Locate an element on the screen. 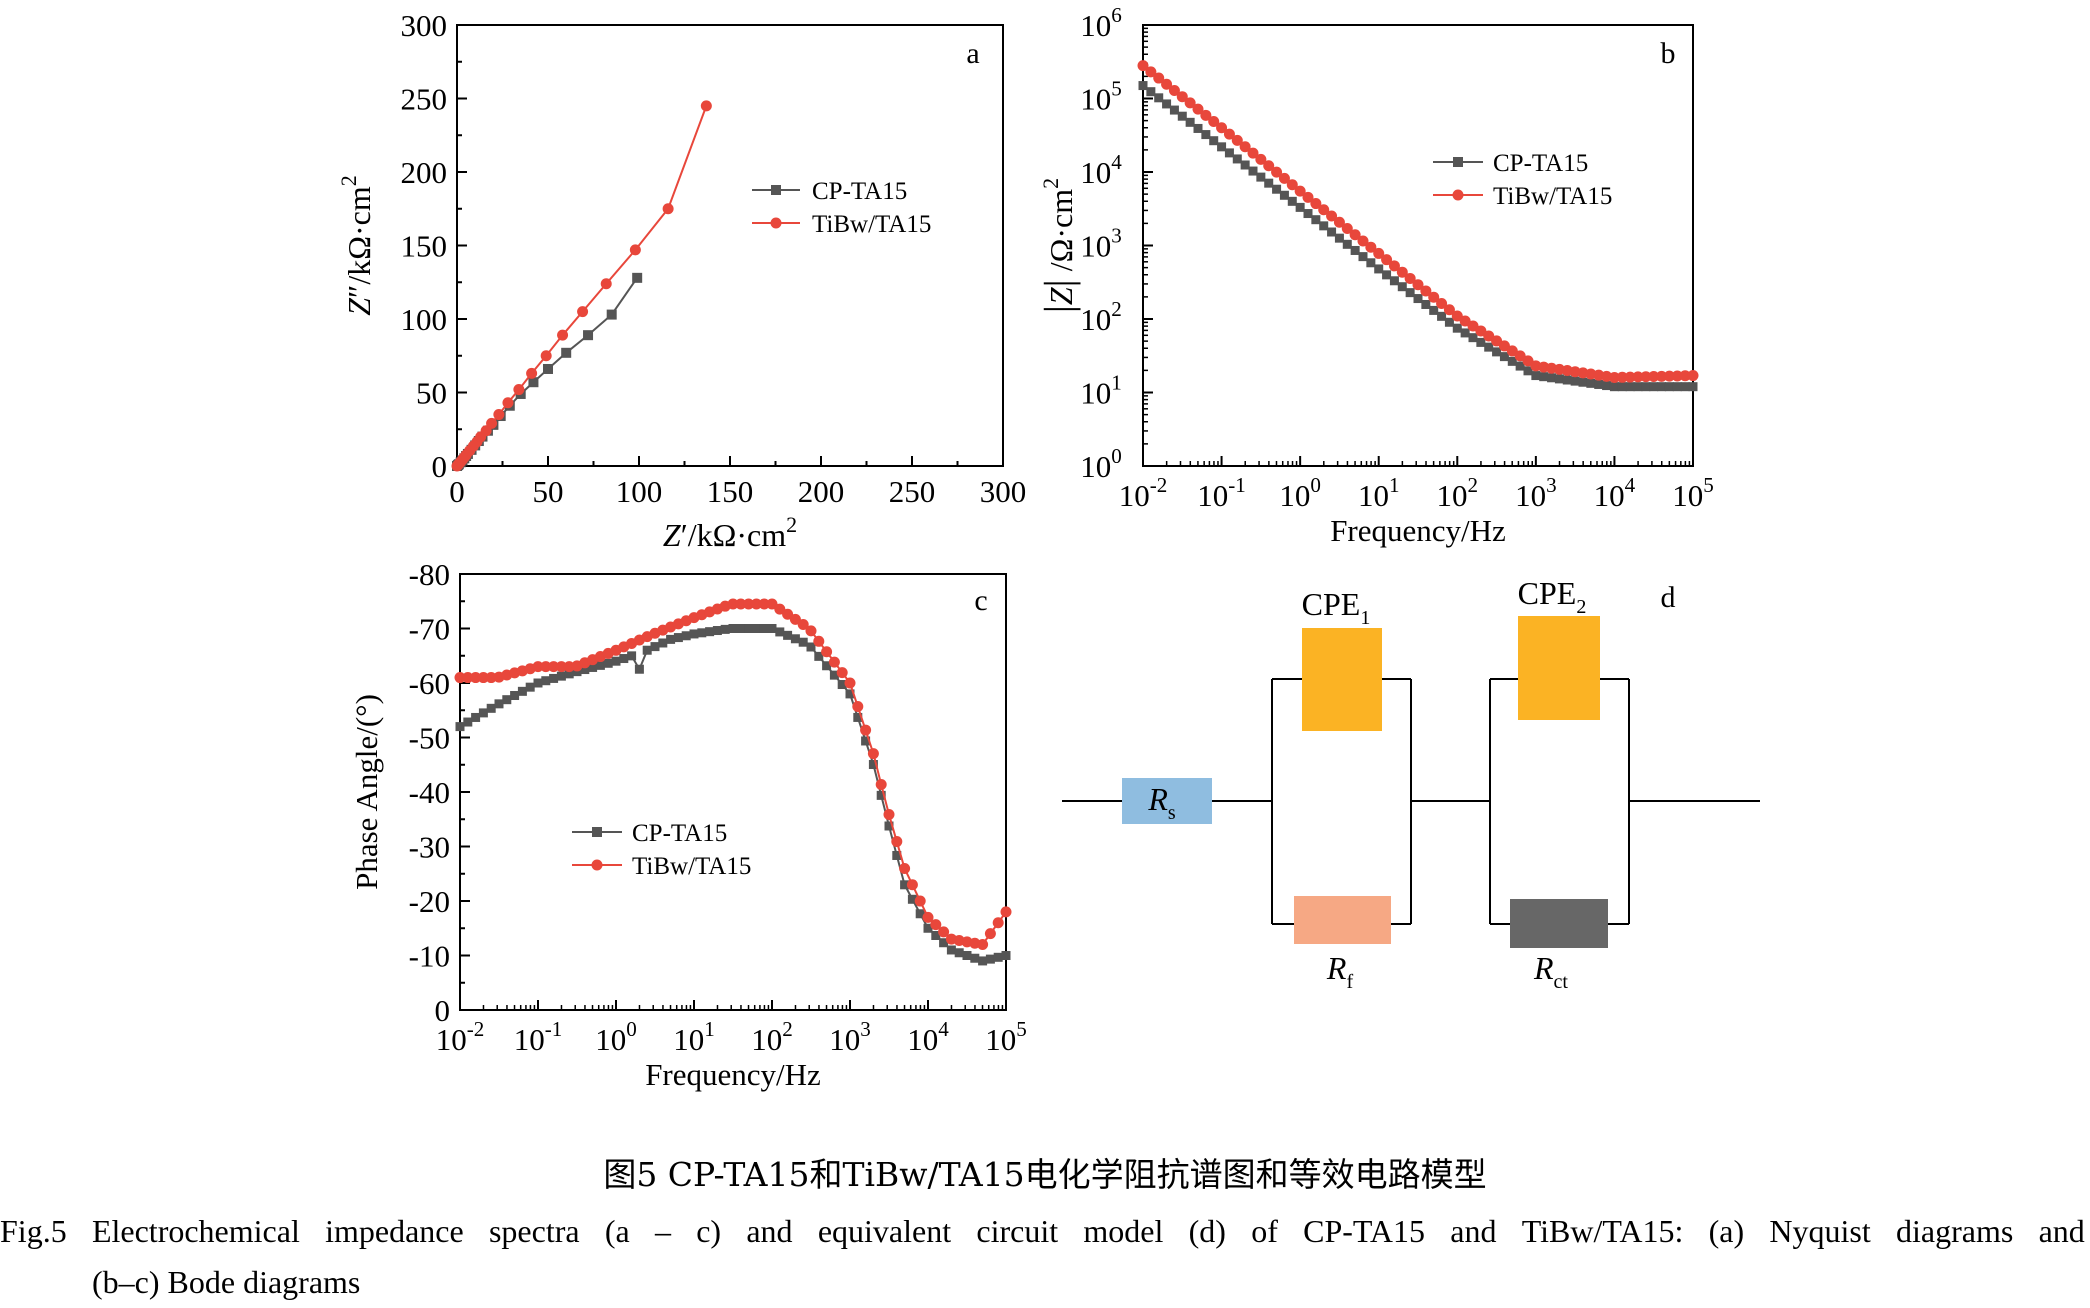 This screenshot has width=2090, height=1308. caption-word: Fig.5 is located at coordinates (33, 1231).